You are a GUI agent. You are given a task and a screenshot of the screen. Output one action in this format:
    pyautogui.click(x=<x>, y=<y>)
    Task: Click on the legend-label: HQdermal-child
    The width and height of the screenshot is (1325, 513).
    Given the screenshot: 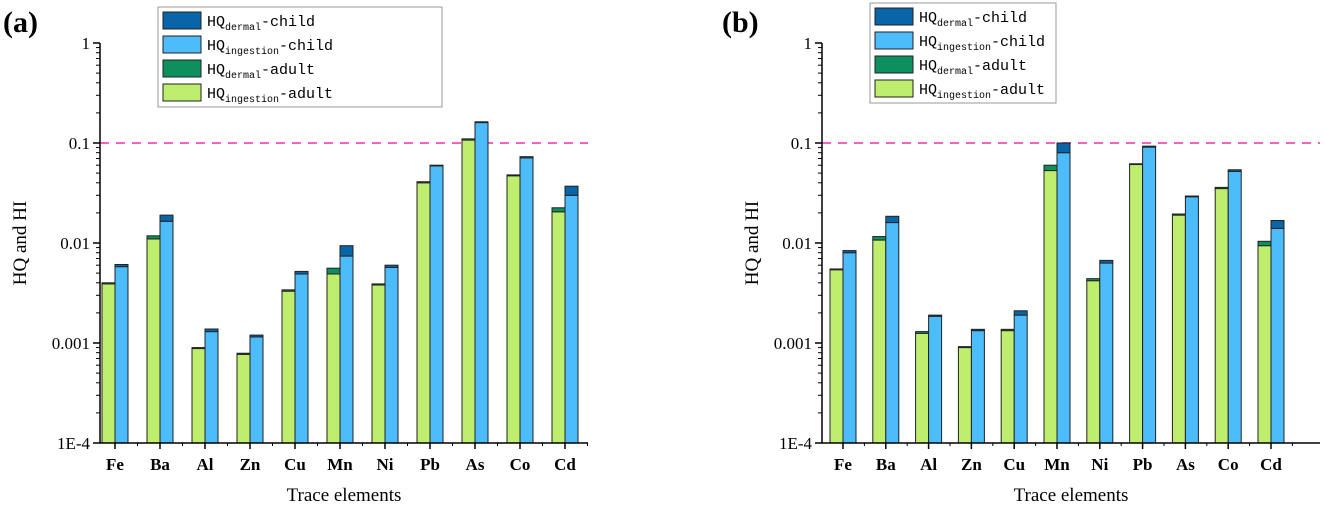 What is the action you would take?
    pyautogui.click(x=973, y=20)
    